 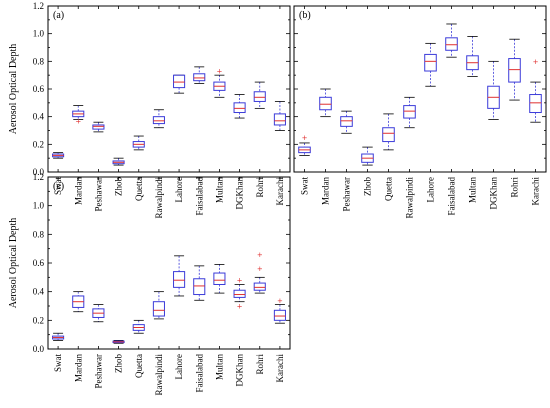 What do you see at coordinates (39, 292) in the screenshot?
I see `panel-c-ytick-label: 0.4` at bounding box center [39, 292].